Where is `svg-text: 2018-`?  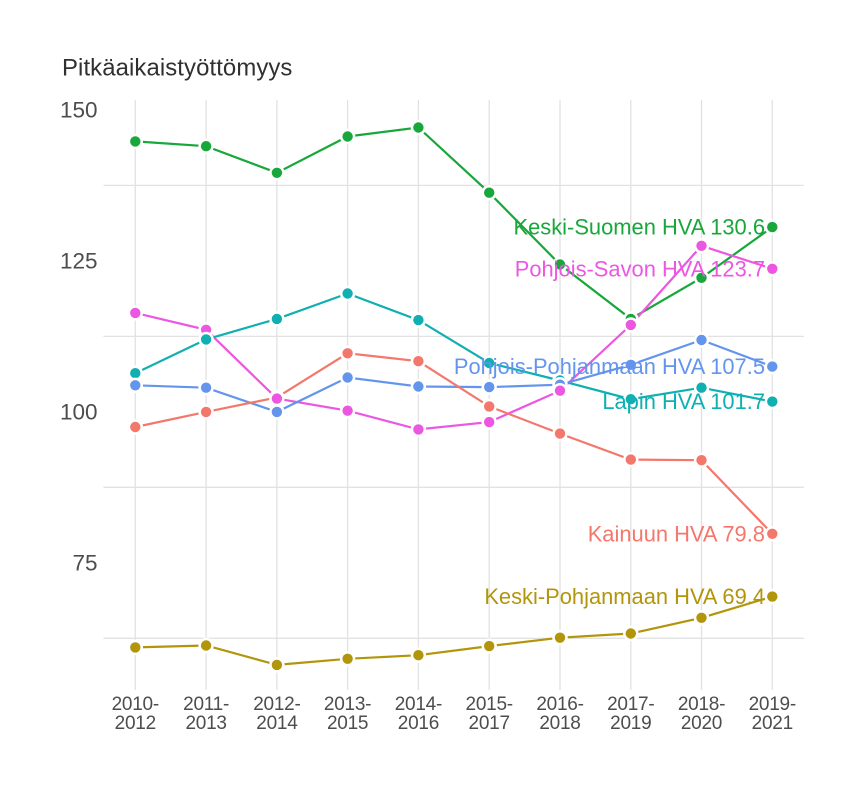
svg-text: 2018- is located at coordinates (701, 704).